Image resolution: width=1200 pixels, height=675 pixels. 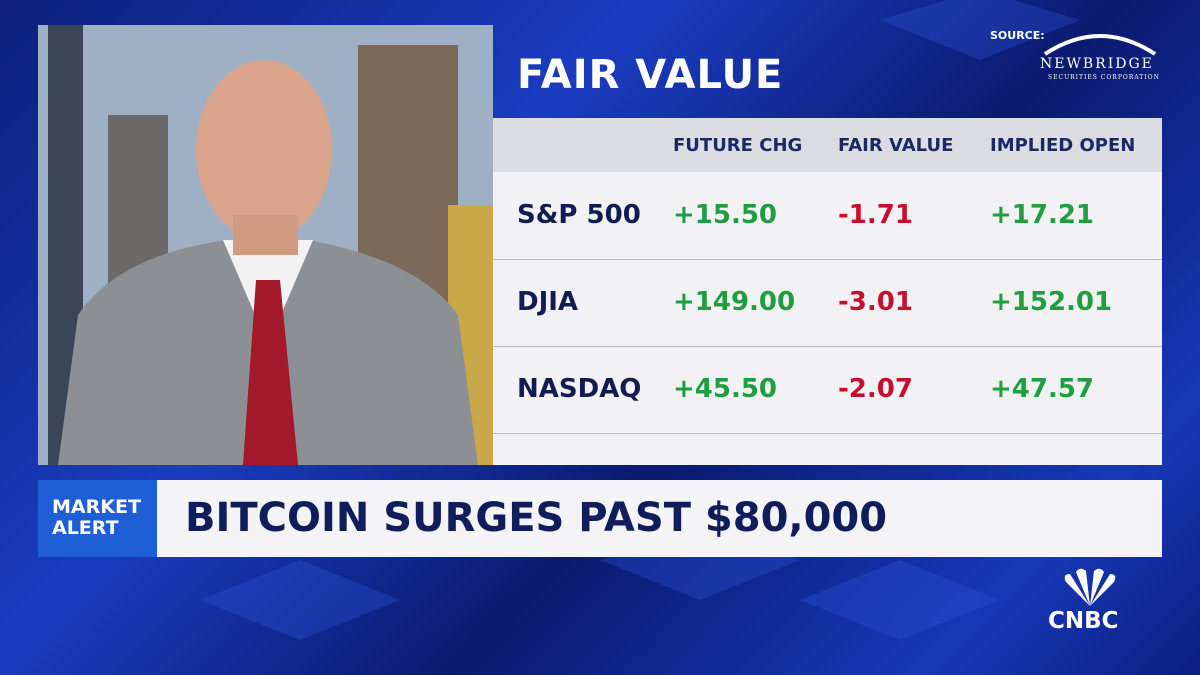 What do you see at coordinates (827, 303) in the screenshot?
I see `table-row: DJIA +149.00 -3.01 +152.01` at bounding box center [827, 303].